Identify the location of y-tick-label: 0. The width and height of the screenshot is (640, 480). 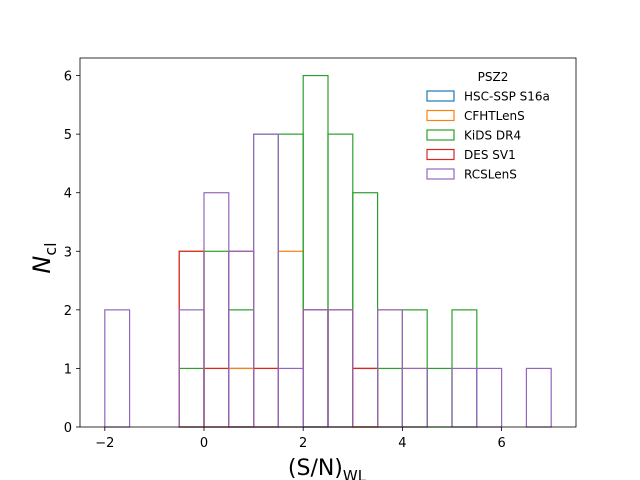
(68, 428).